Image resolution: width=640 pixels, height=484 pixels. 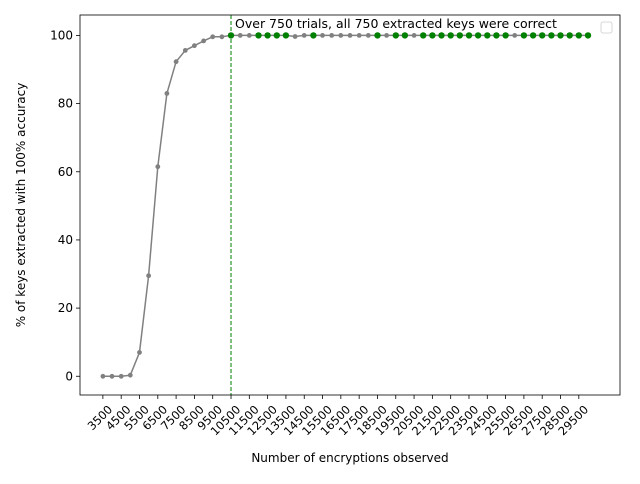 I want to click on y-tick-label: 100, so click(x=61, y=35).